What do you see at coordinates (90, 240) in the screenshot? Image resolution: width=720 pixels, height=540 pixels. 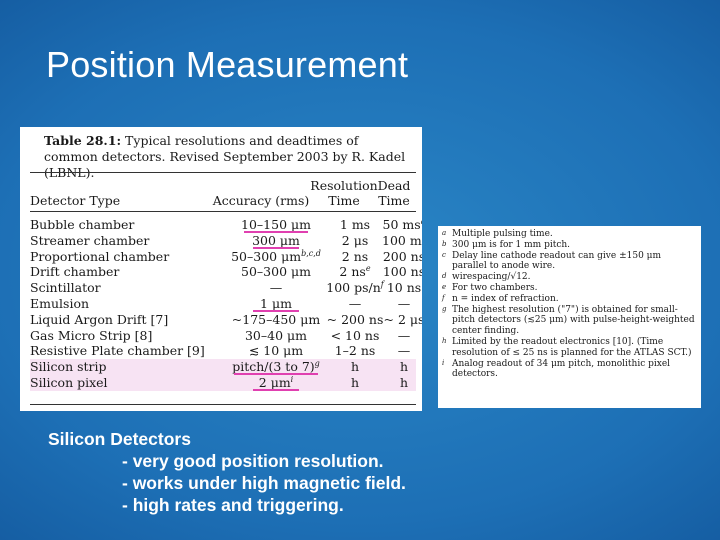 I see `cell-detector-type: Streamer chamber` at bounding box center [90, 240].